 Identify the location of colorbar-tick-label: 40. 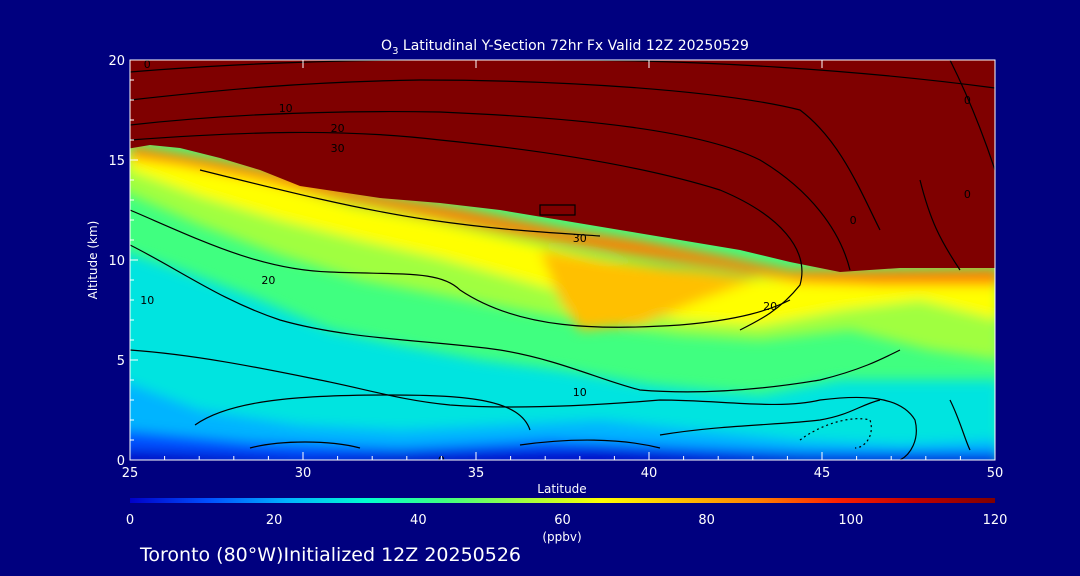
(418, 520).